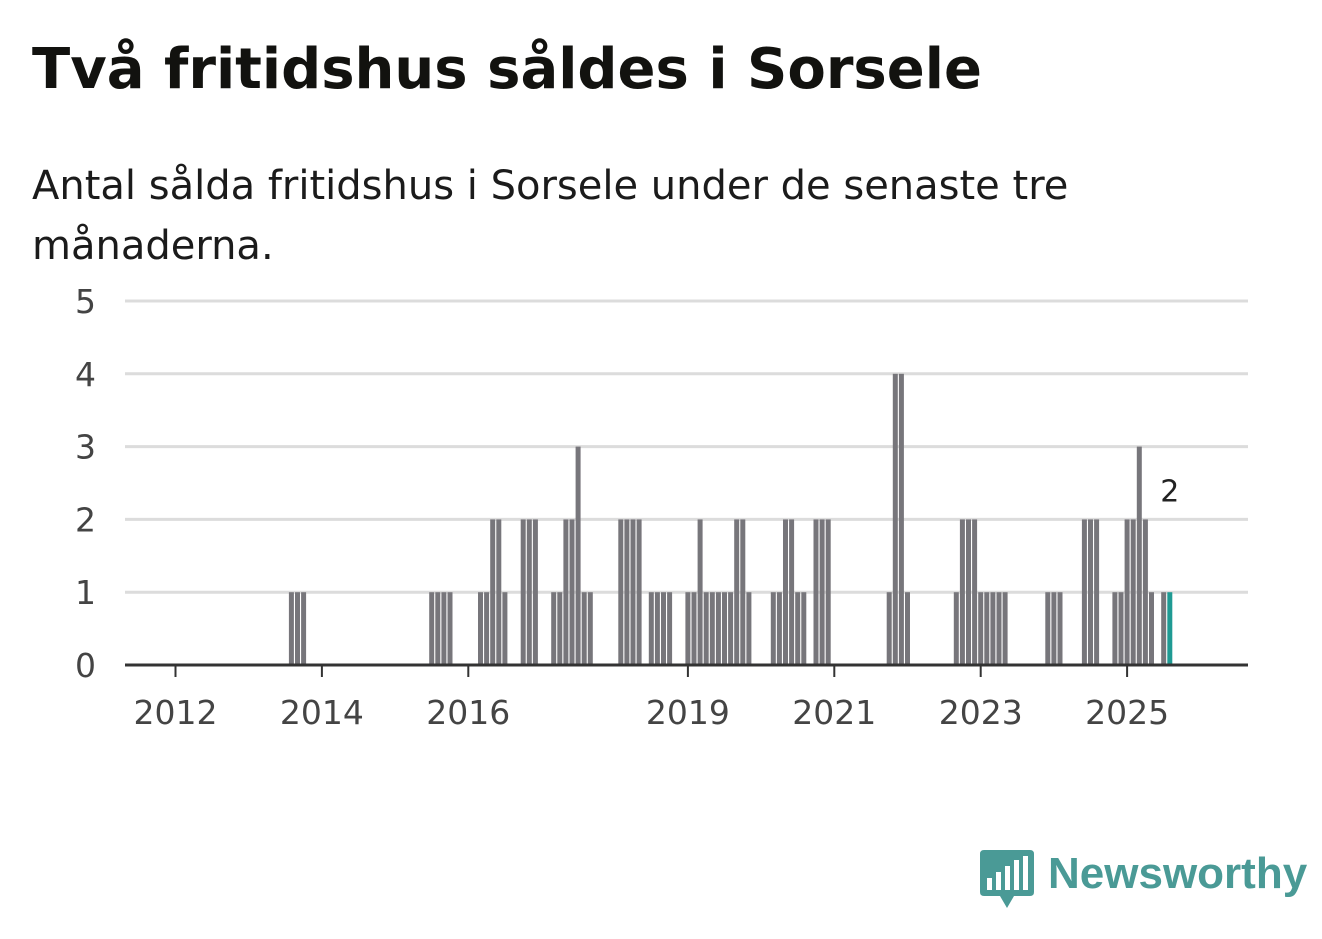 This screenshot has width=1322, height=939. What do you see at coordinates (1007, 879) in the screenshot?
I see `newsworthy-logo-icon` at bounding box center [1007, 879].